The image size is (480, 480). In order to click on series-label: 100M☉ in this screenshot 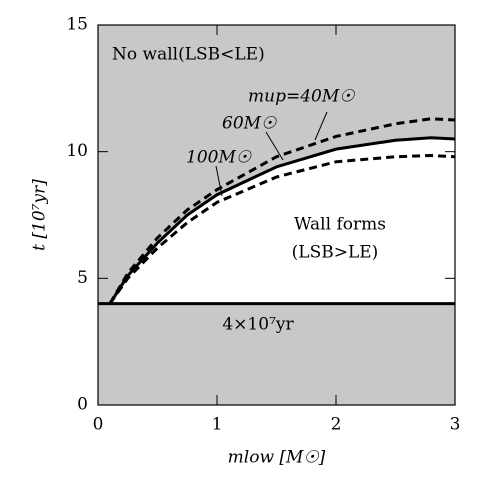, I will do `click(219, 158)`.